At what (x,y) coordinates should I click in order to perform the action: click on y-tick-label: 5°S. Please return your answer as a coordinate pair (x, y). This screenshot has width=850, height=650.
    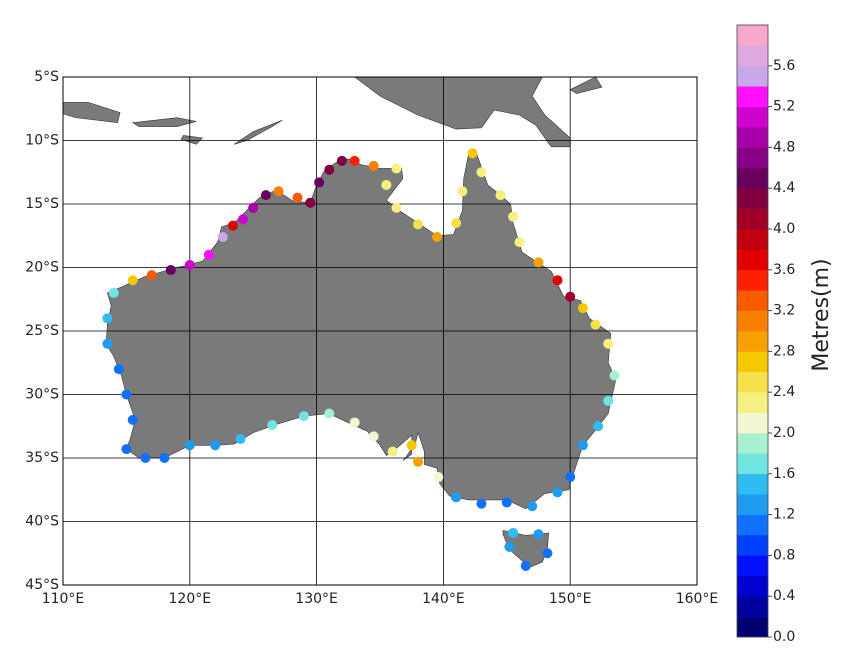
    Looking at the image, I should click on (46, 77).